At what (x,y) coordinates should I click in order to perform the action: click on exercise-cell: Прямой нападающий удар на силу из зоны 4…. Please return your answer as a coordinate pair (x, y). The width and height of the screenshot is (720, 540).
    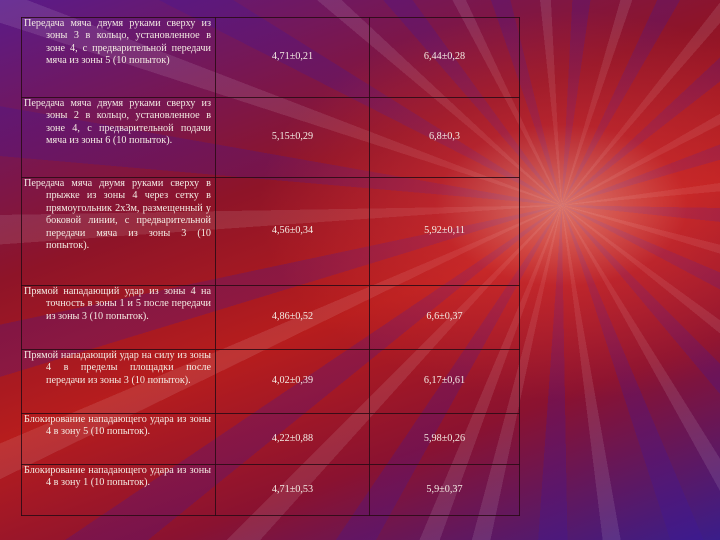
    Looking at the image, I should click on (118, 381).